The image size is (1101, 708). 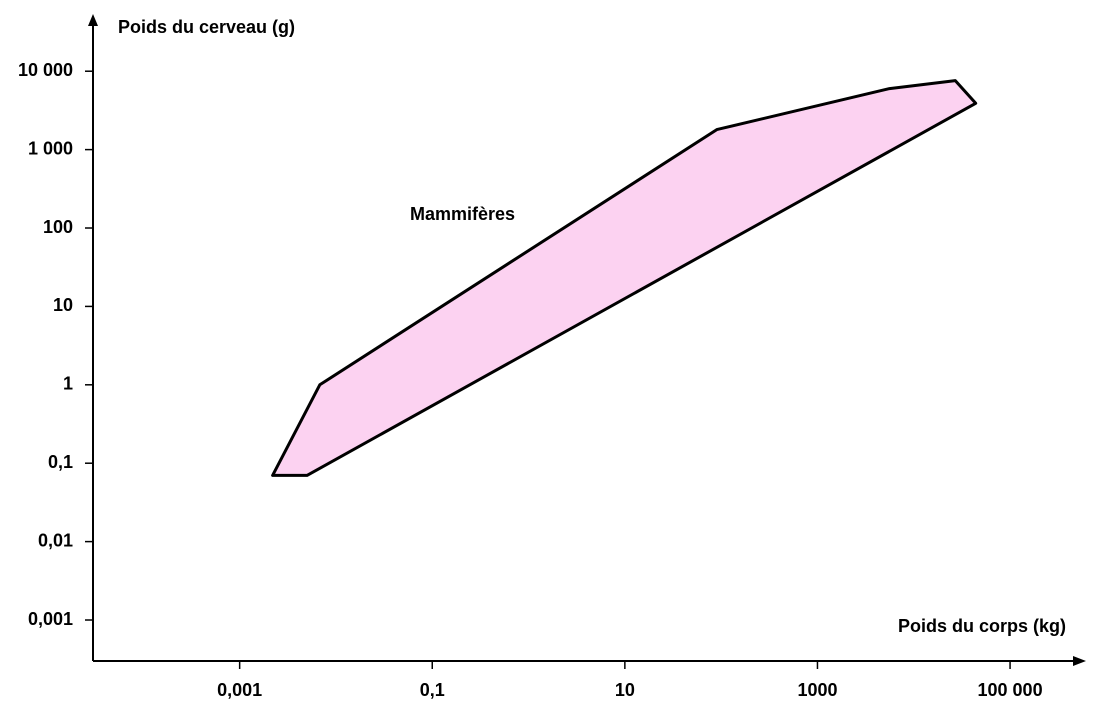 What do you see at coordinates (1010, 690) in the screenshot?
I see `x-tick-label: 100 000` at bounding box center [1010, 690].